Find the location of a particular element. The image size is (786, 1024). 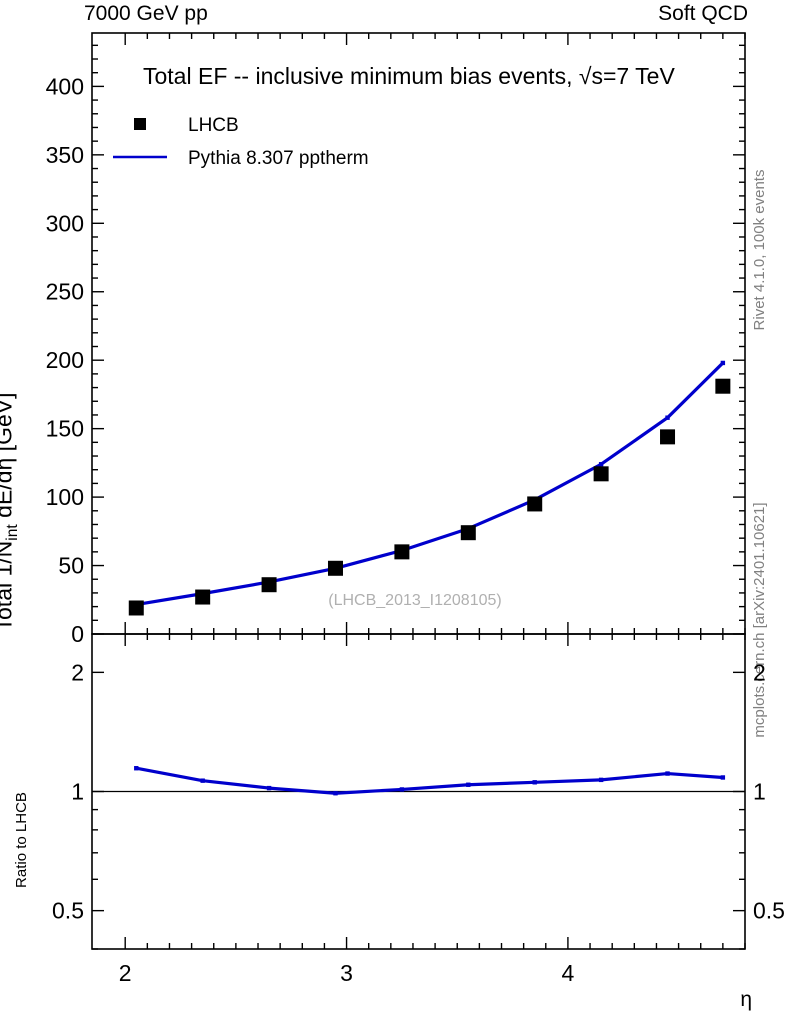

y-axis-tick-label: 100 is located at coordinates (65, 497).